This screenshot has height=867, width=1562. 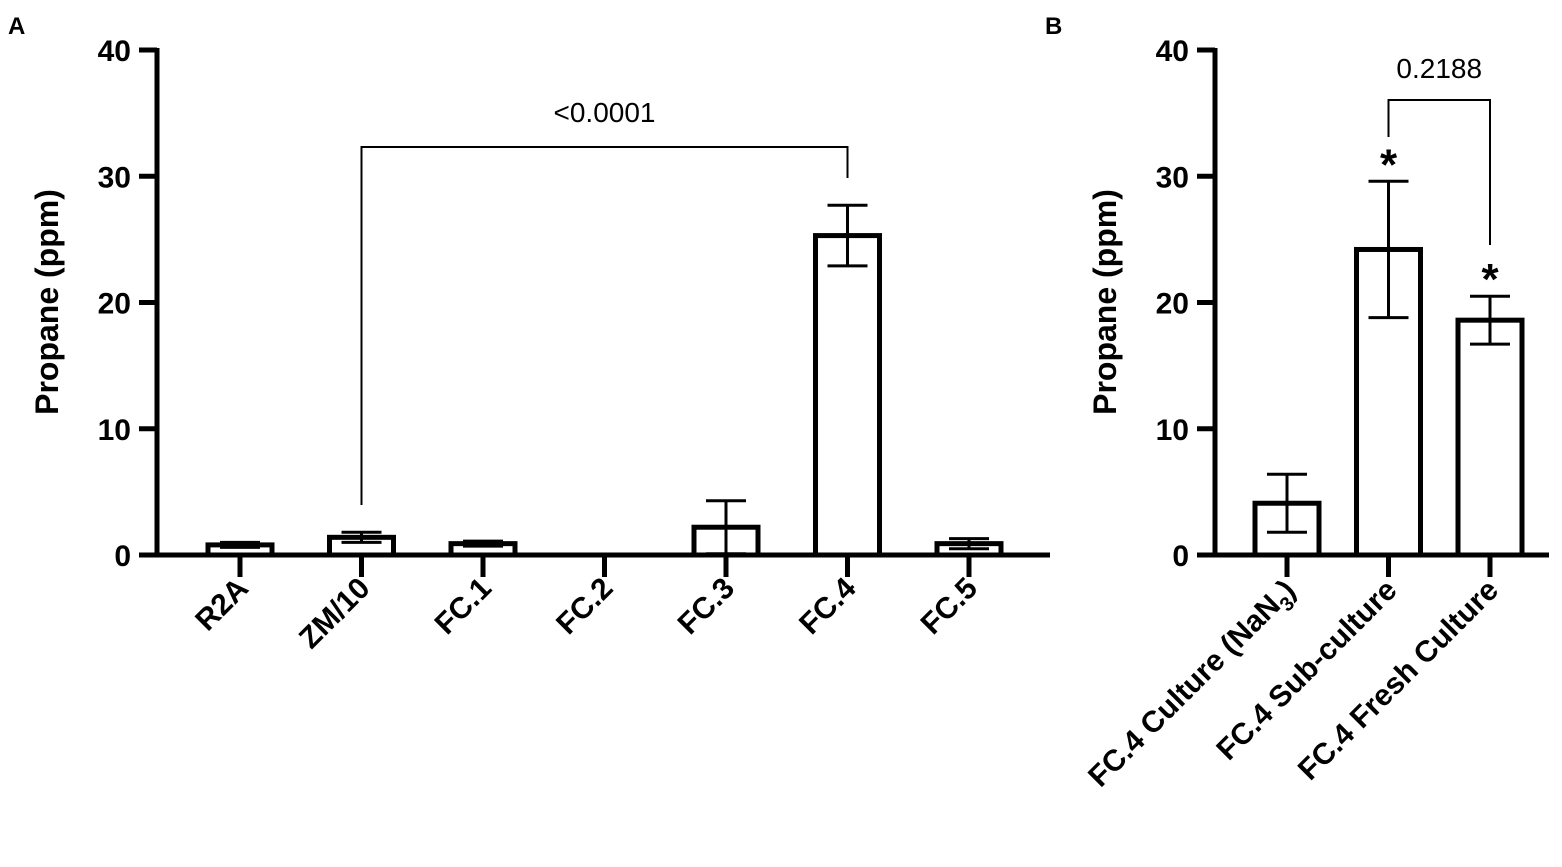 I want to click on x-tick-label: FC.3, so click(x=706, y=606).